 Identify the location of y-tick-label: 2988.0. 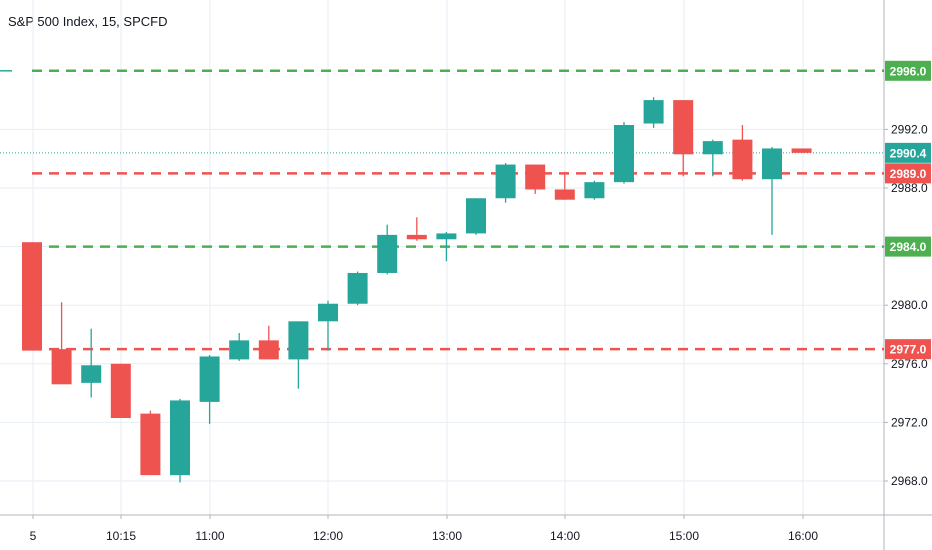
(909, 188).